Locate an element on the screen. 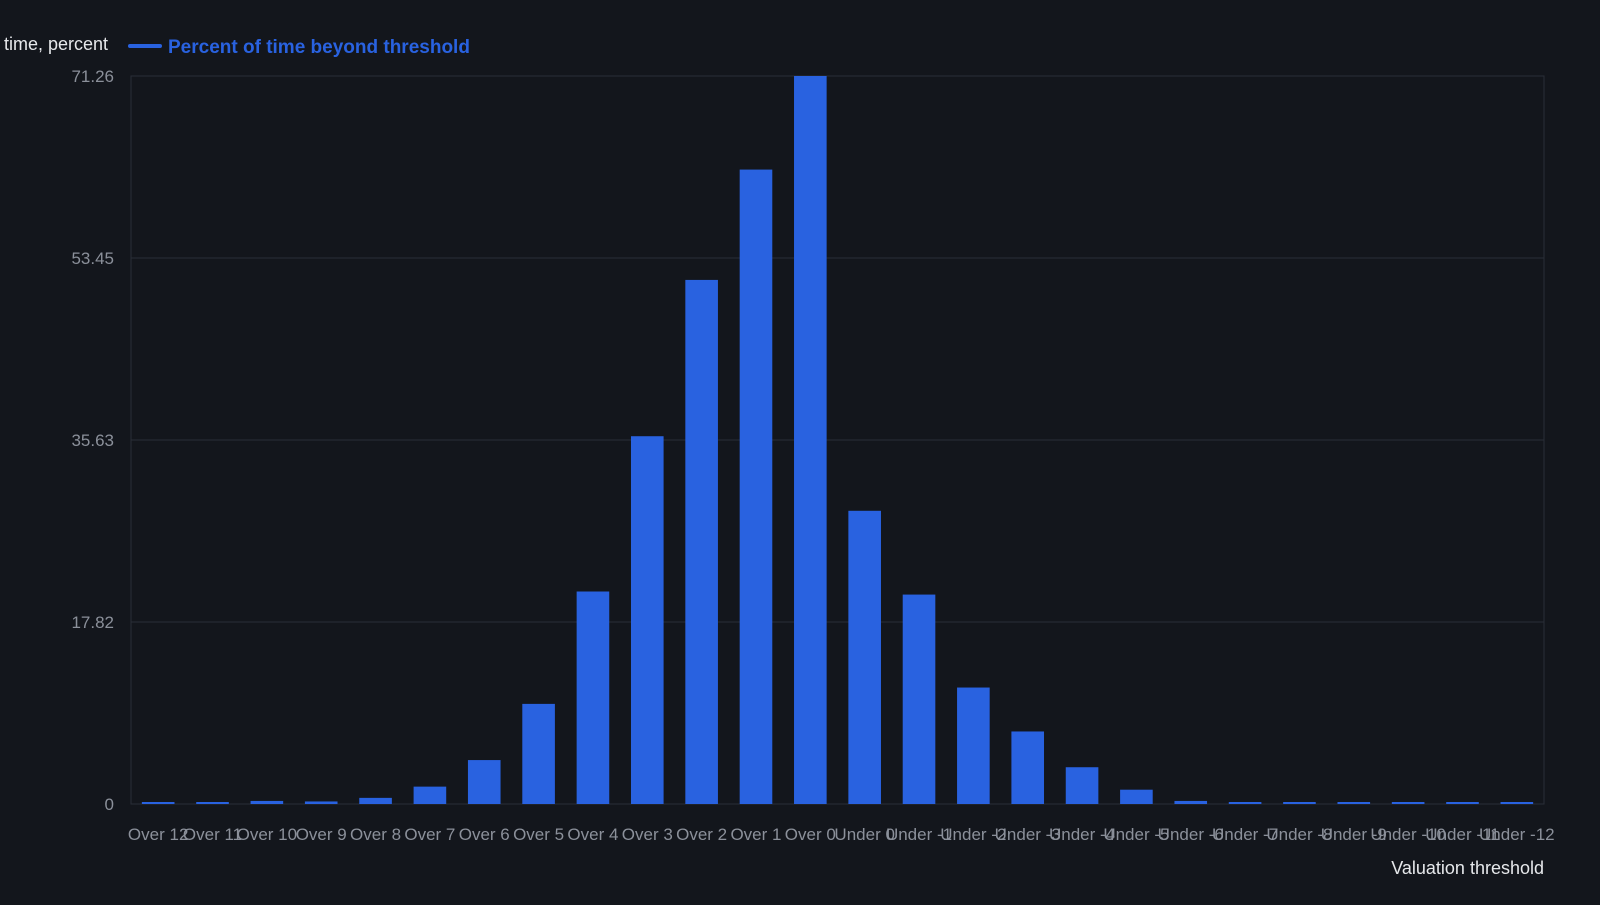 This screenshot has width=1600, height=905. x-tick-label: Over 10 is located at coordinates (267, 834).